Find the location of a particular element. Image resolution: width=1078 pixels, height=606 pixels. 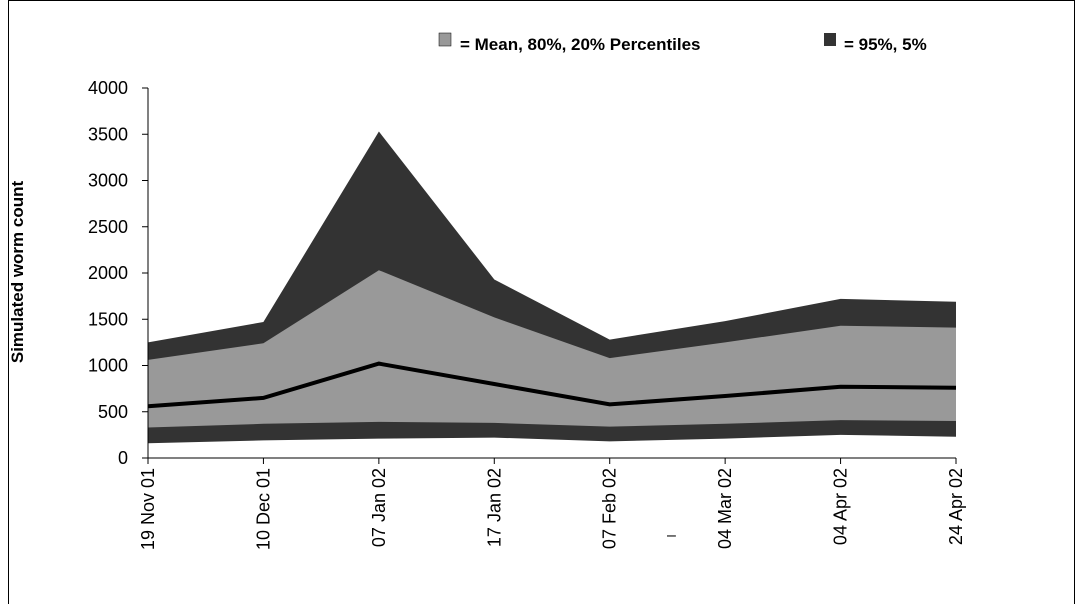

y-tick-label: 3000 is located at coordinates (108, 181).